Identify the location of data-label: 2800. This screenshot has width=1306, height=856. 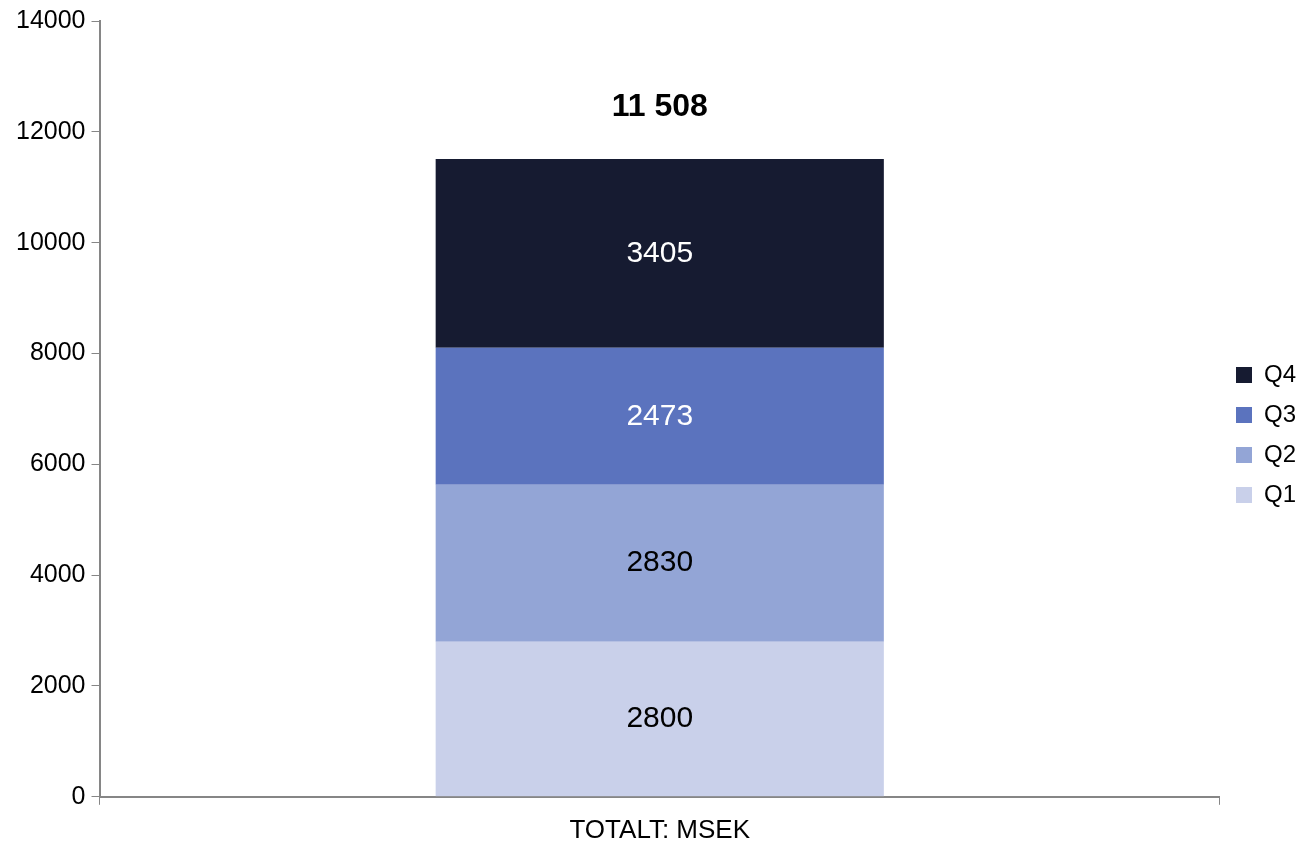
(660, 717).